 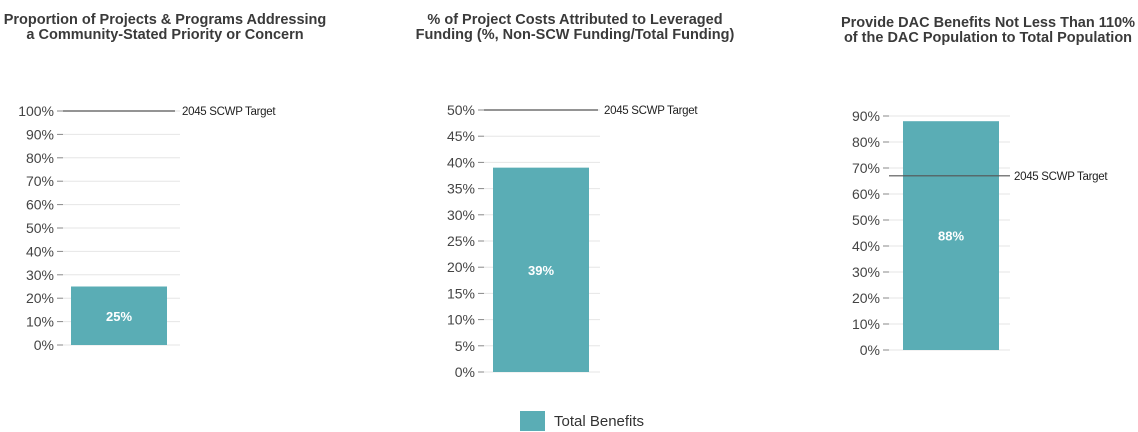 I want to click on y-tick-label: 25%, so click(x=461, y=241).